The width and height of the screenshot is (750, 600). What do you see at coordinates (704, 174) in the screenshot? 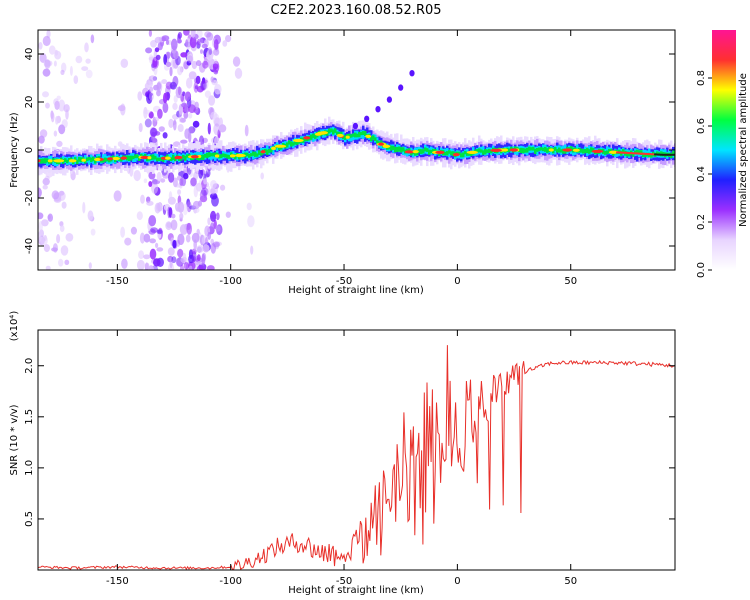
I see `colorbar-ticks: 0.0 0.2 0.4 0.6 0.8` at bounding box center [704, 174].